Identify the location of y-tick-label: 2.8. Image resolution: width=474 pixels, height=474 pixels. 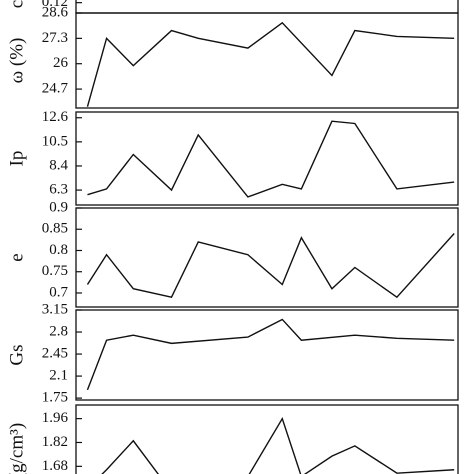
(58, 331).